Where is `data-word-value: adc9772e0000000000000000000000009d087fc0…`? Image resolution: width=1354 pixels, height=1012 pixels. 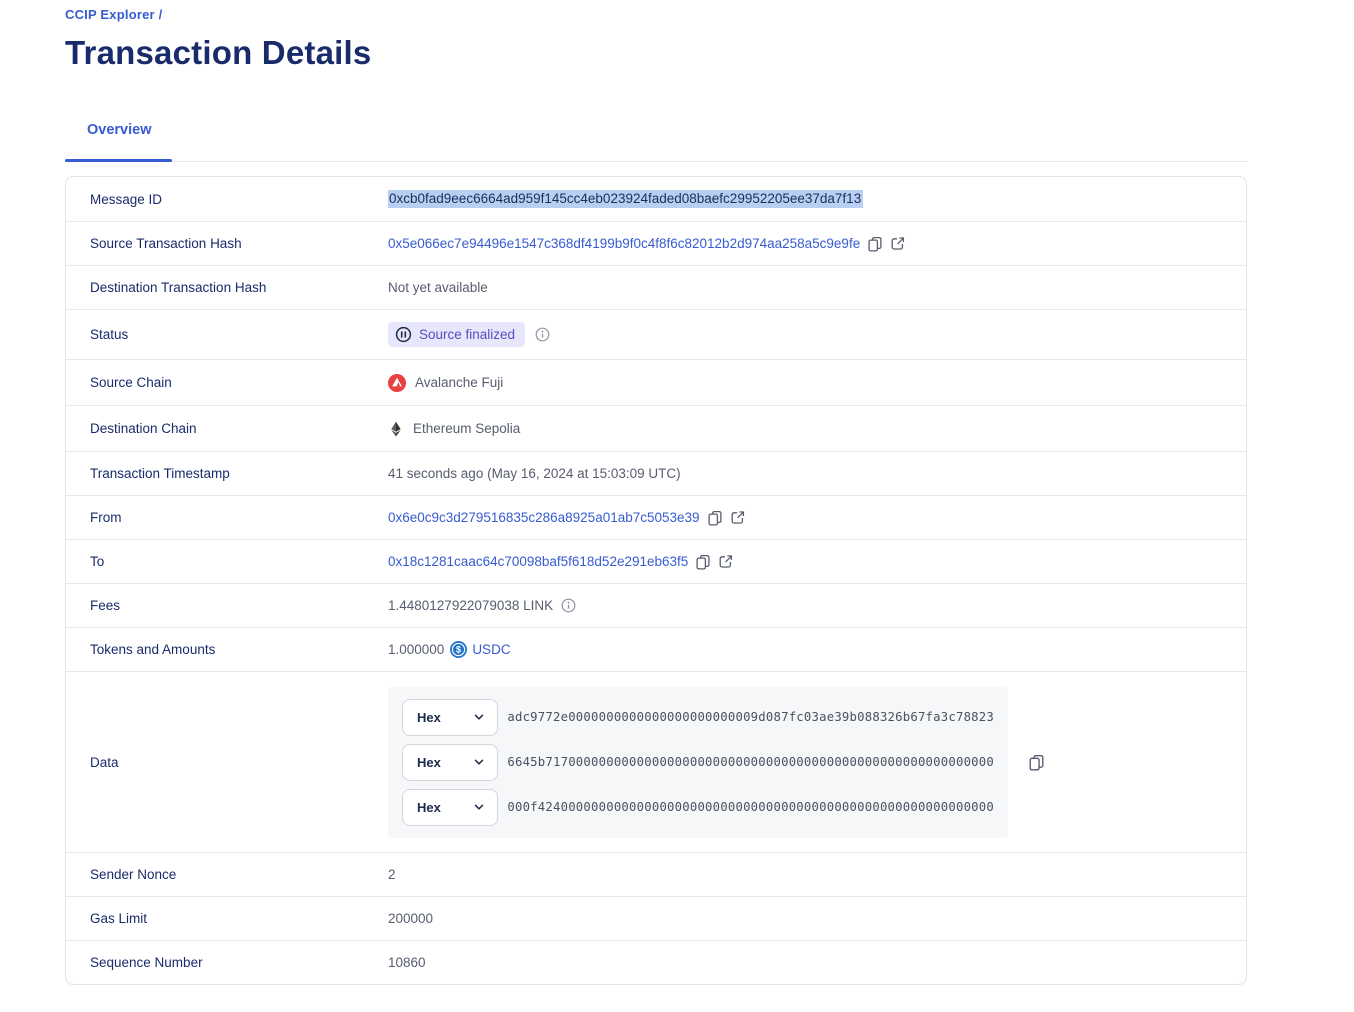
data-word-value: adc9772e0000000000000000000000009d087fc0… is located at coordinates (750, 717).